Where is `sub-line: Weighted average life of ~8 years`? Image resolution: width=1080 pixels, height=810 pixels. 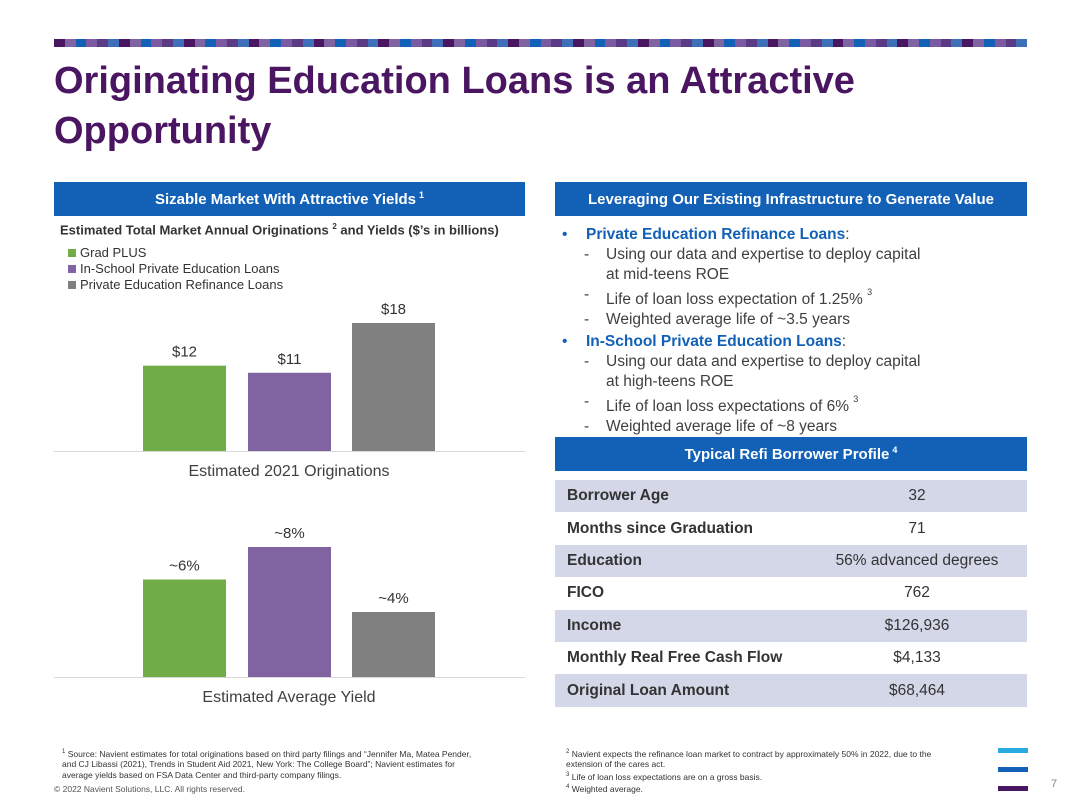
sub-line: Weighted average life of ~8 years is located at coordinates (722, 427).